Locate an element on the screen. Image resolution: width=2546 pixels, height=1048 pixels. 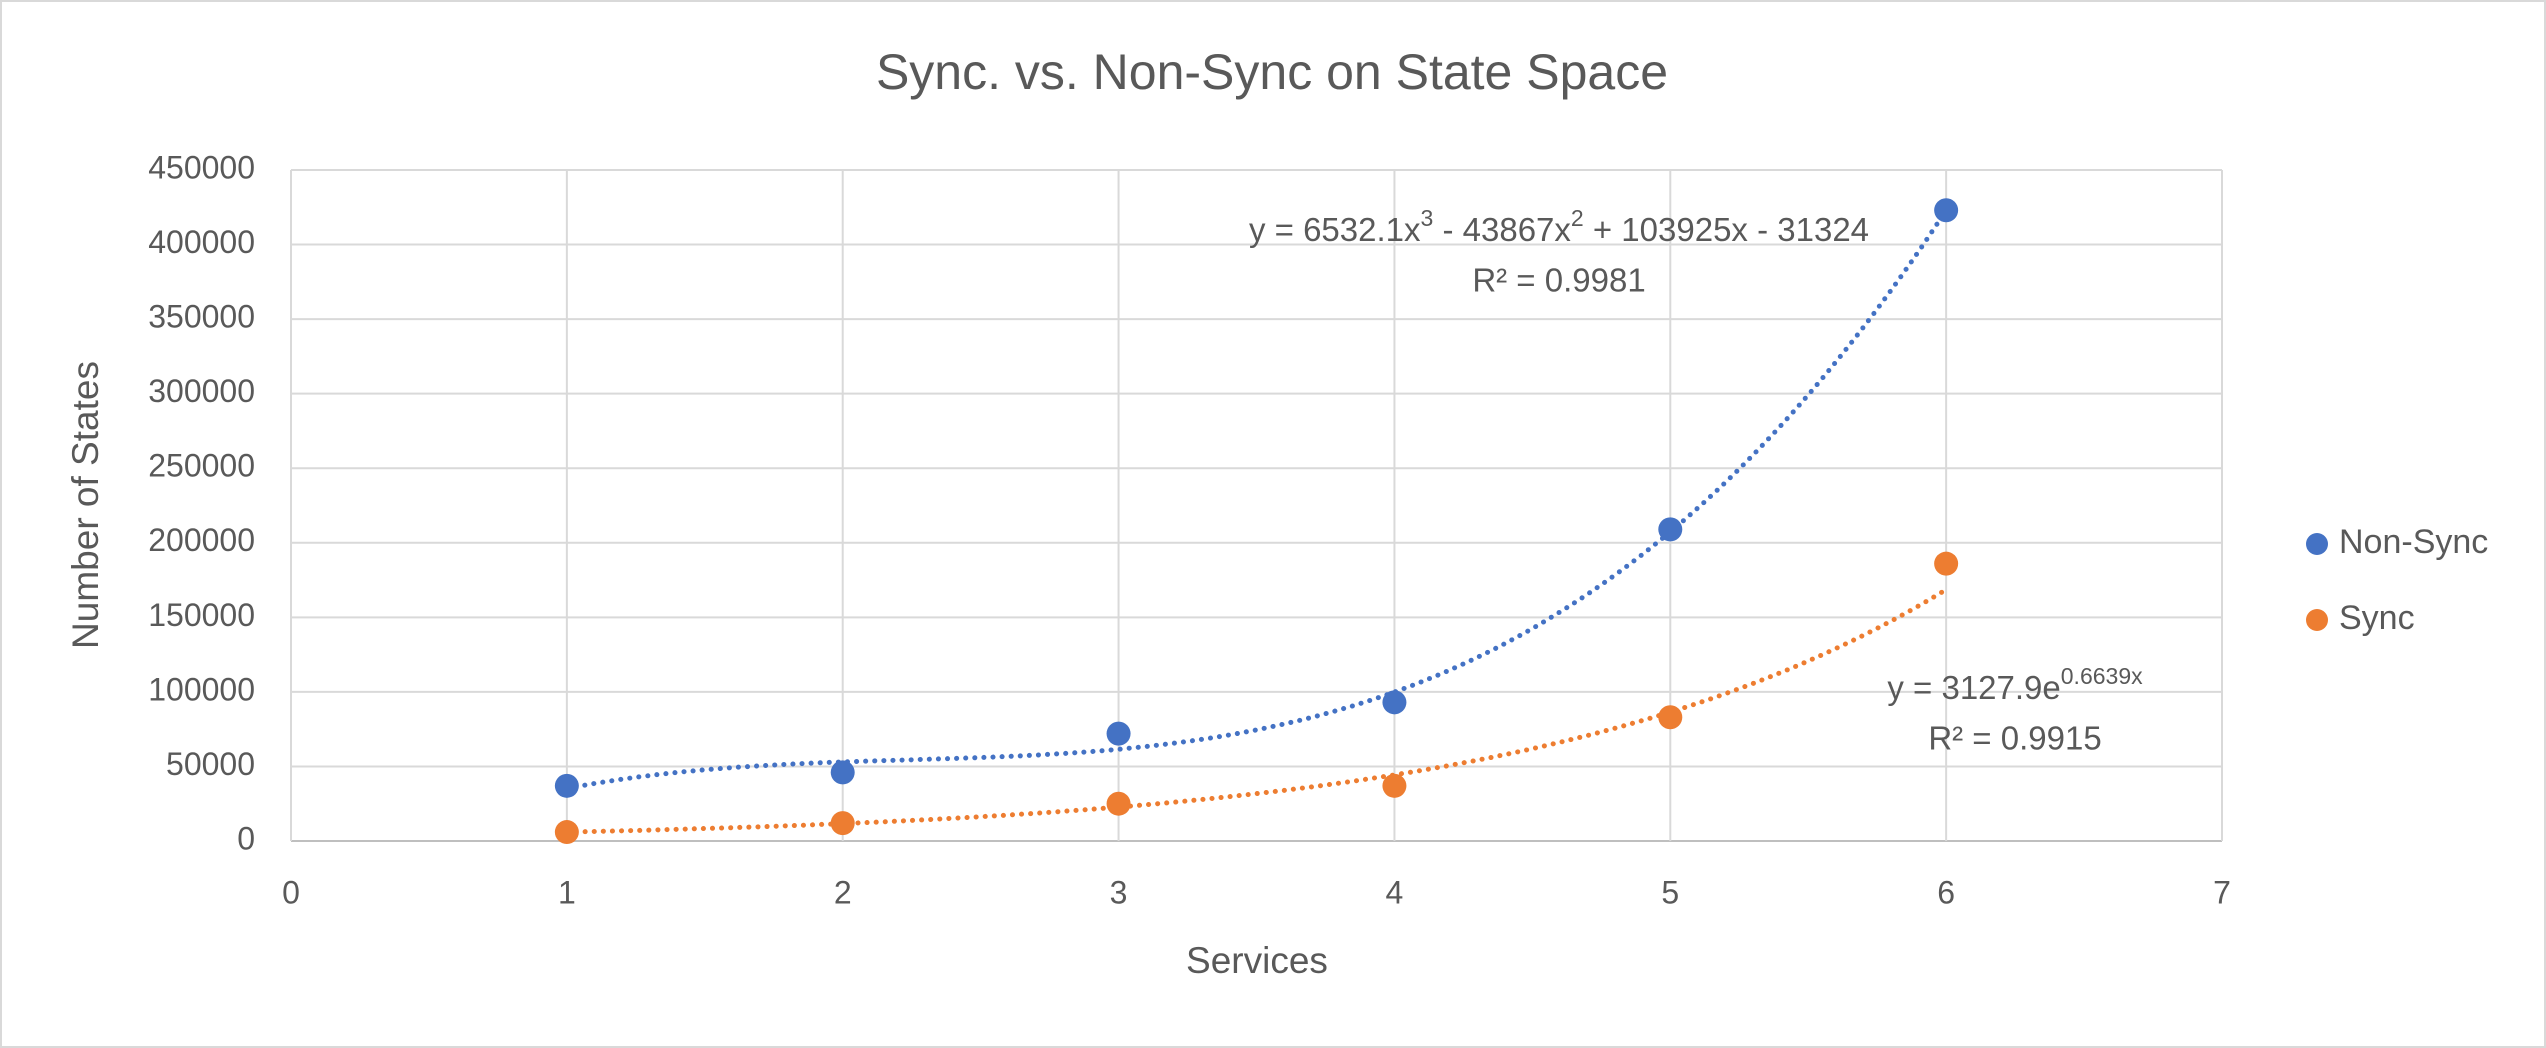
y-tick-label: 150000 is located at coordinates (201, 615).